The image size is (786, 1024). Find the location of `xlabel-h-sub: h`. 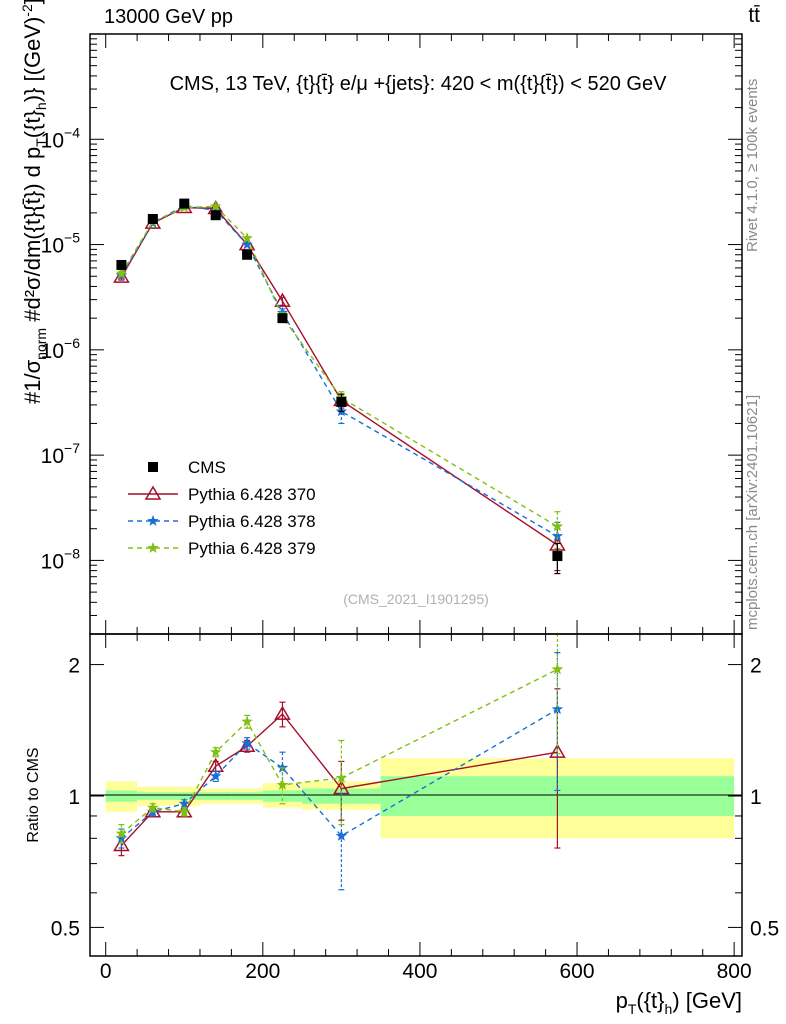

xlabel-h-sub: h is located at coordinates (669, 1009).